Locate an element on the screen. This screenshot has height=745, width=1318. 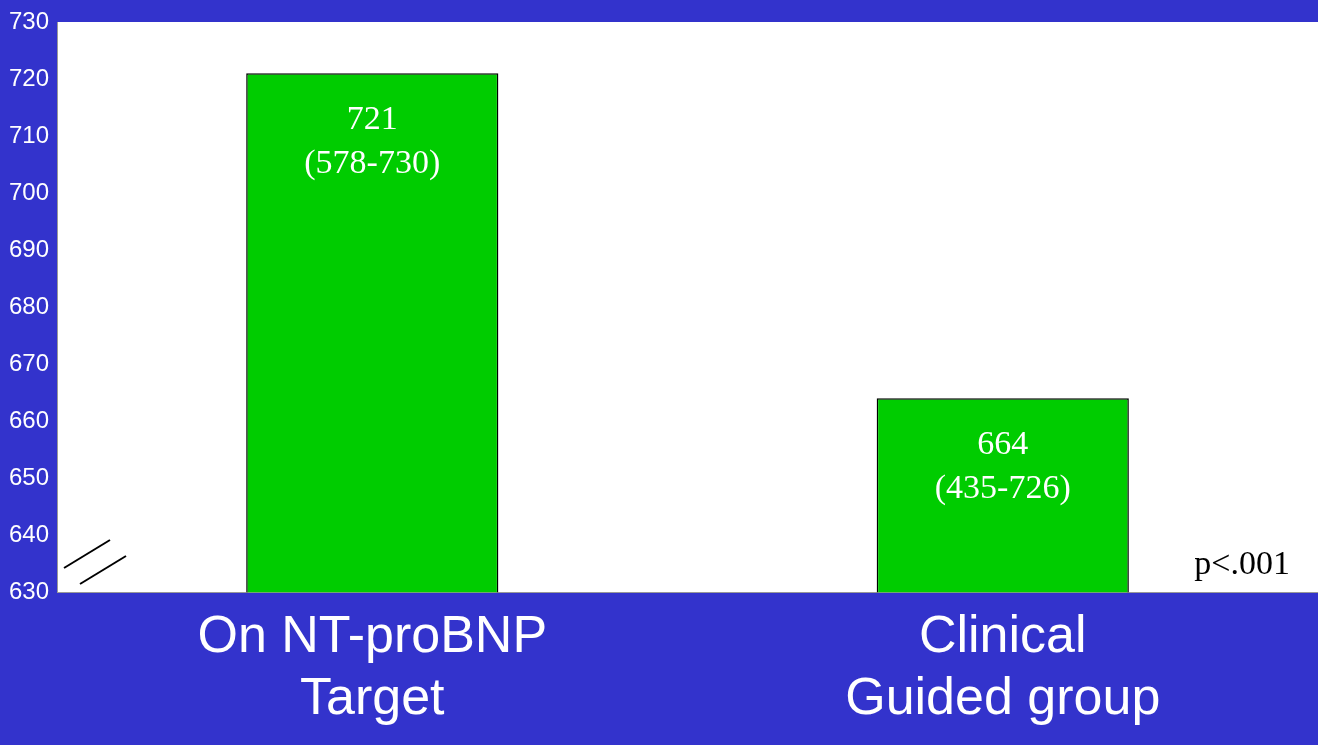
y-tick-label: 640 is located at coordinates (29, 533).